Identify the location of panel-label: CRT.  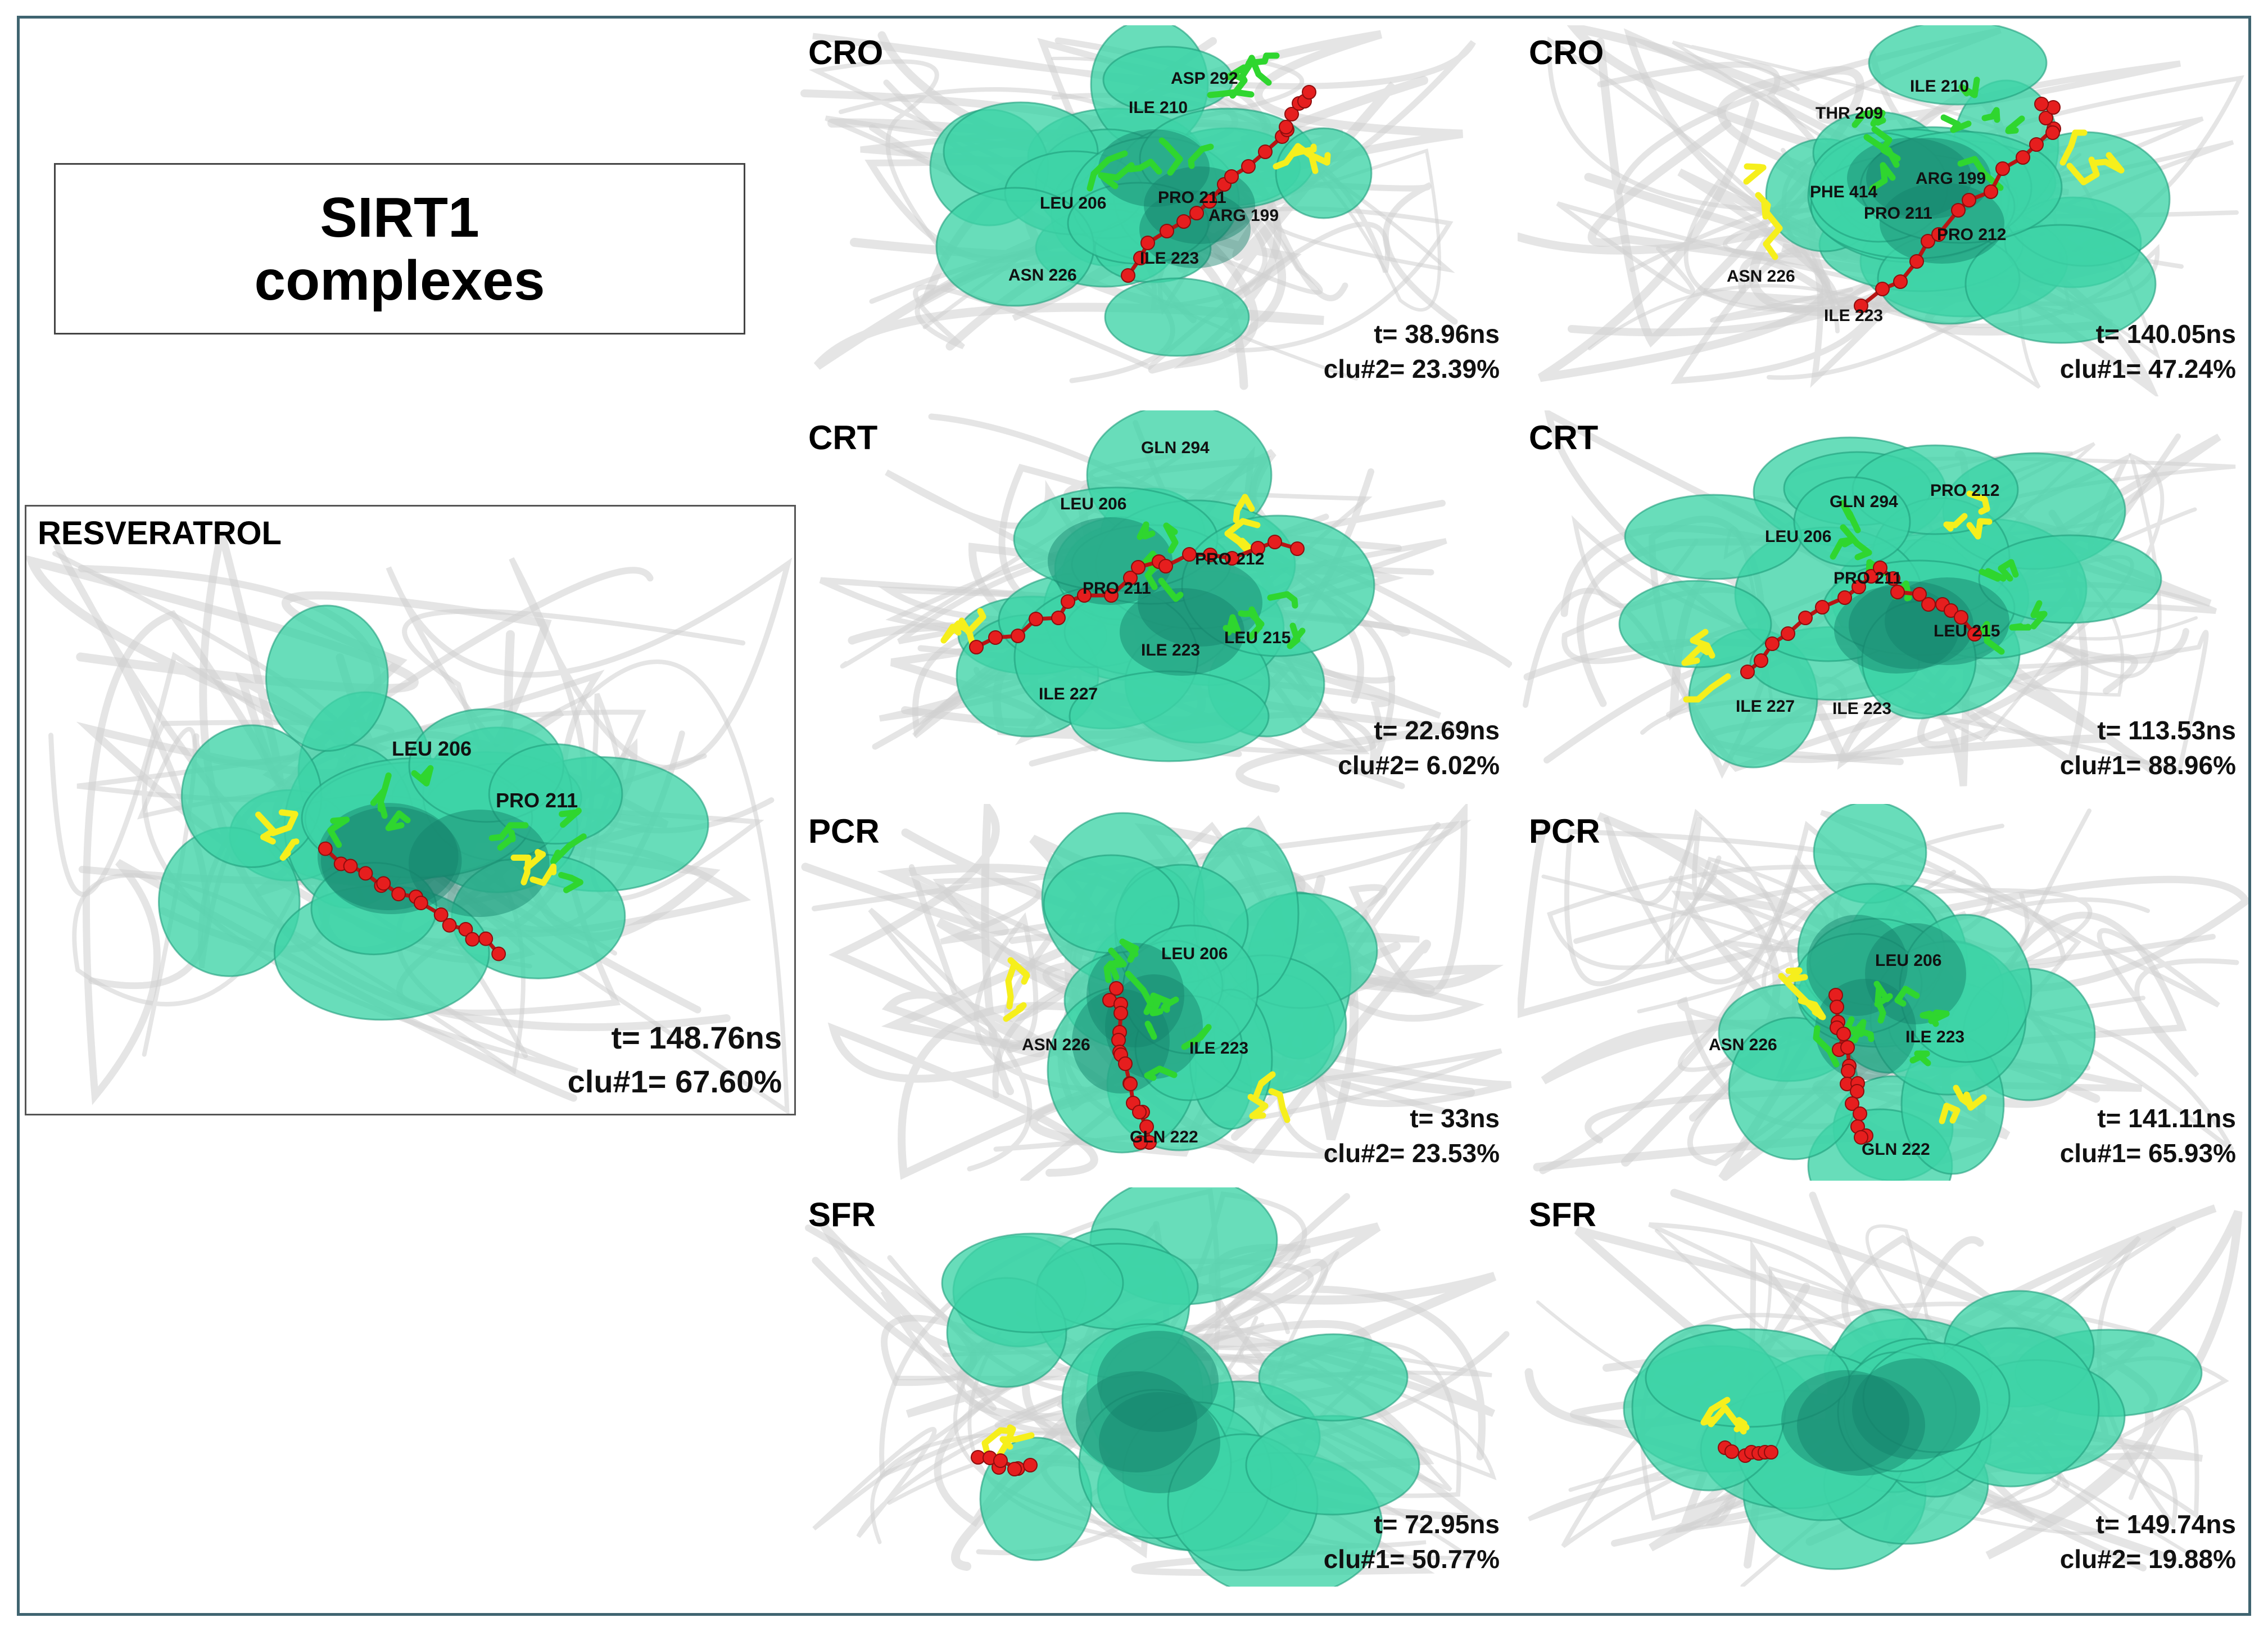
(843, 438).